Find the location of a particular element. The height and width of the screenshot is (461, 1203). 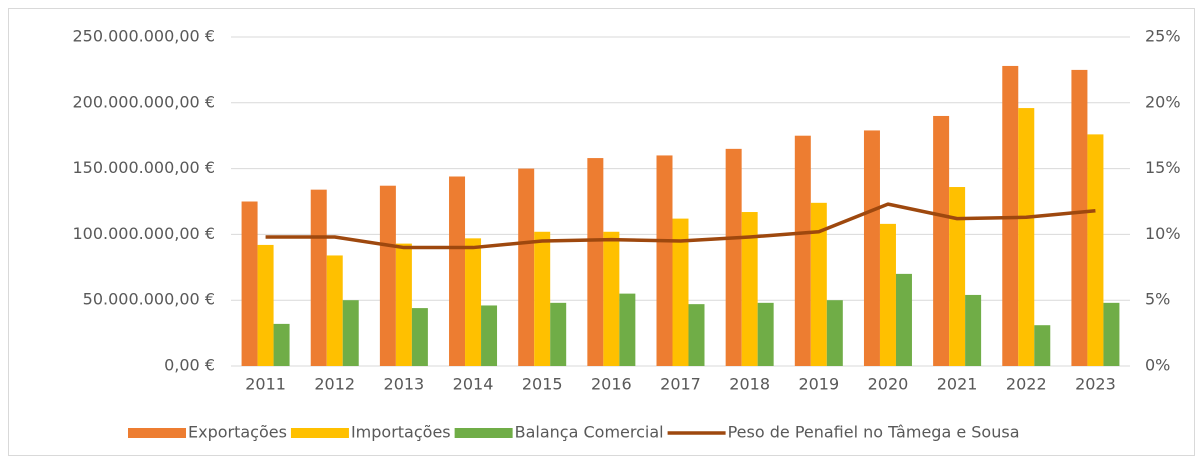

y-tick-label: 0,00 € is located at coordinates (189, 365).